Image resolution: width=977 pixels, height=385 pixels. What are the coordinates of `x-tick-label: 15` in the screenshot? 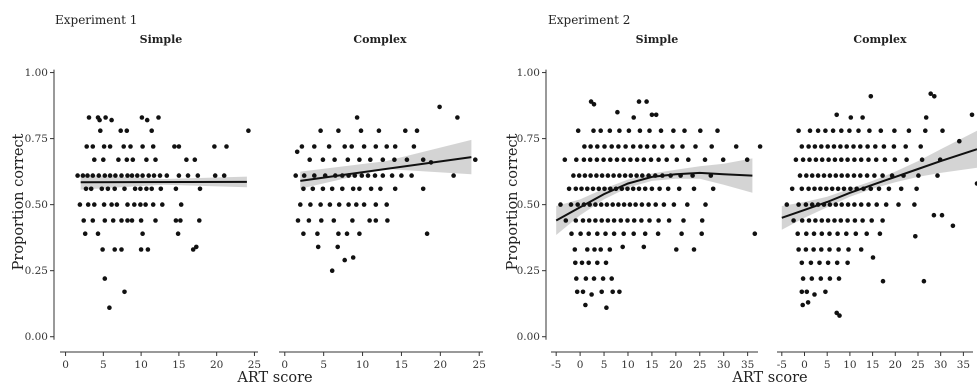 It's located at (651, 365).